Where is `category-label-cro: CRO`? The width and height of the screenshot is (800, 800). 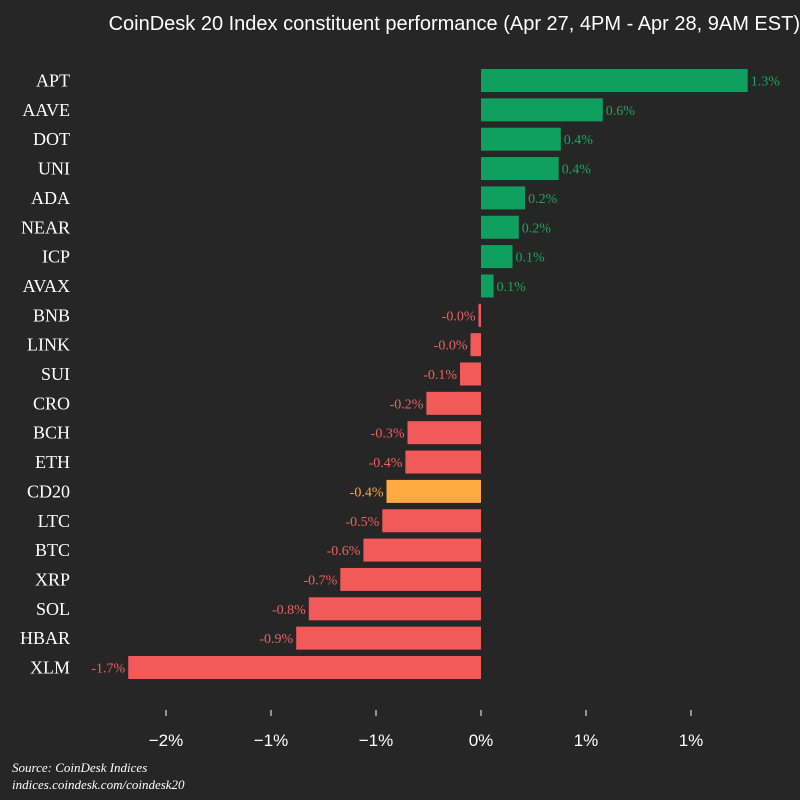 category-label-cro: CRO is located at coordinates (51, 403).